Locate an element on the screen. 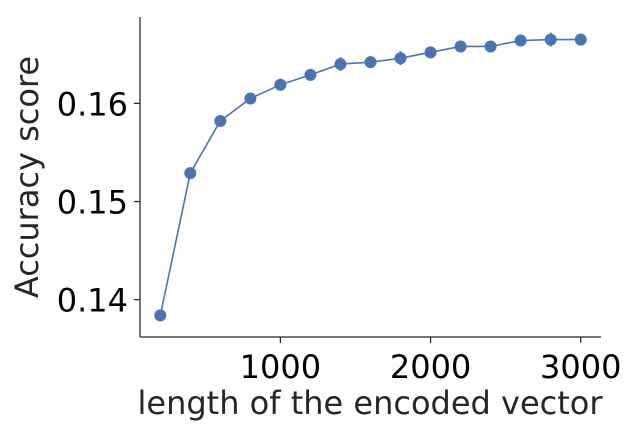 Image resolution: width=633 pixels, height=432 pixels. y-ticks: 0.14 0.15 0.16 is located at coordinates (98, 202).